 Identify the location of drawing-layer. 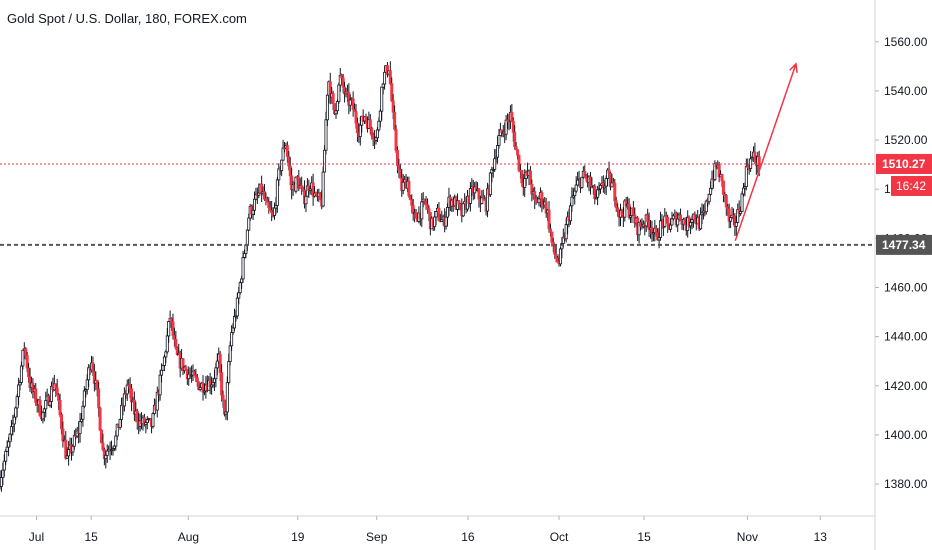
(766, 152).